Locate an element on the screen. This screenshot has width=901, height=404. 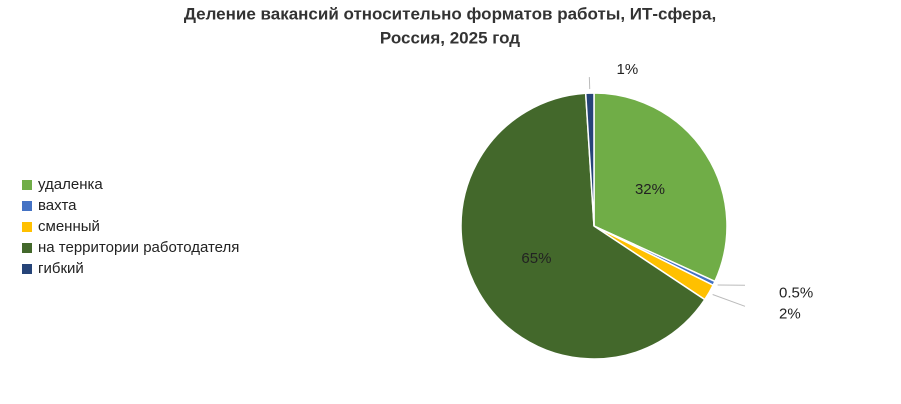
chart-title: Россия, 2025 год is located at coordinates (450, 37).